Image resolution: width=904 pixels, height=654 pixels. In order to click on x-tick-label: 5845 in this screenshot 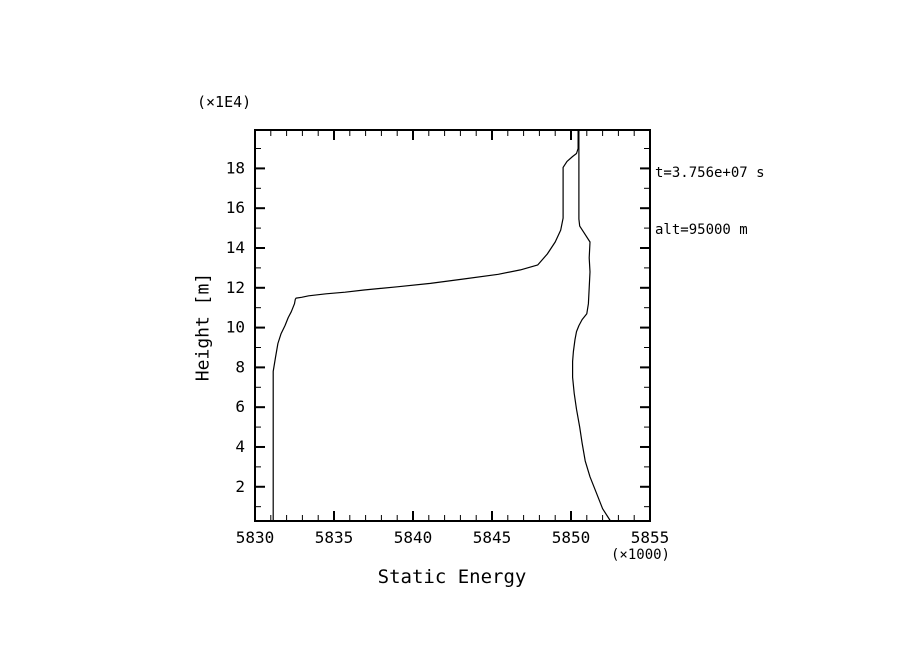, I will do `click(492, 537)`.